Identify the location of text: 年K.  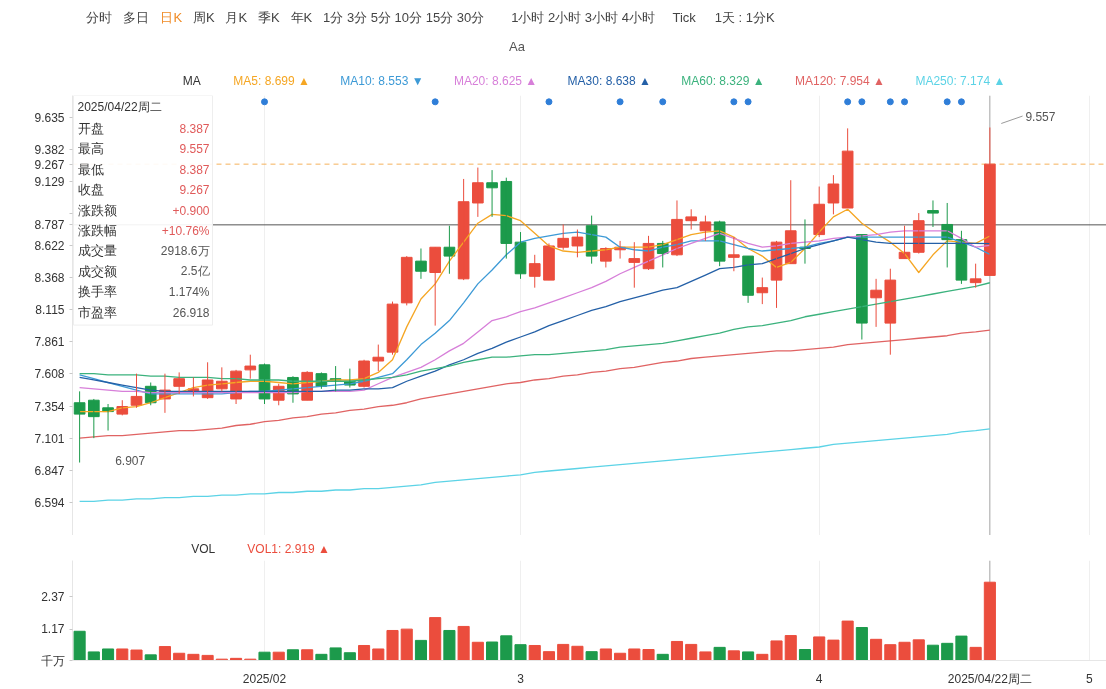
(301, 17).